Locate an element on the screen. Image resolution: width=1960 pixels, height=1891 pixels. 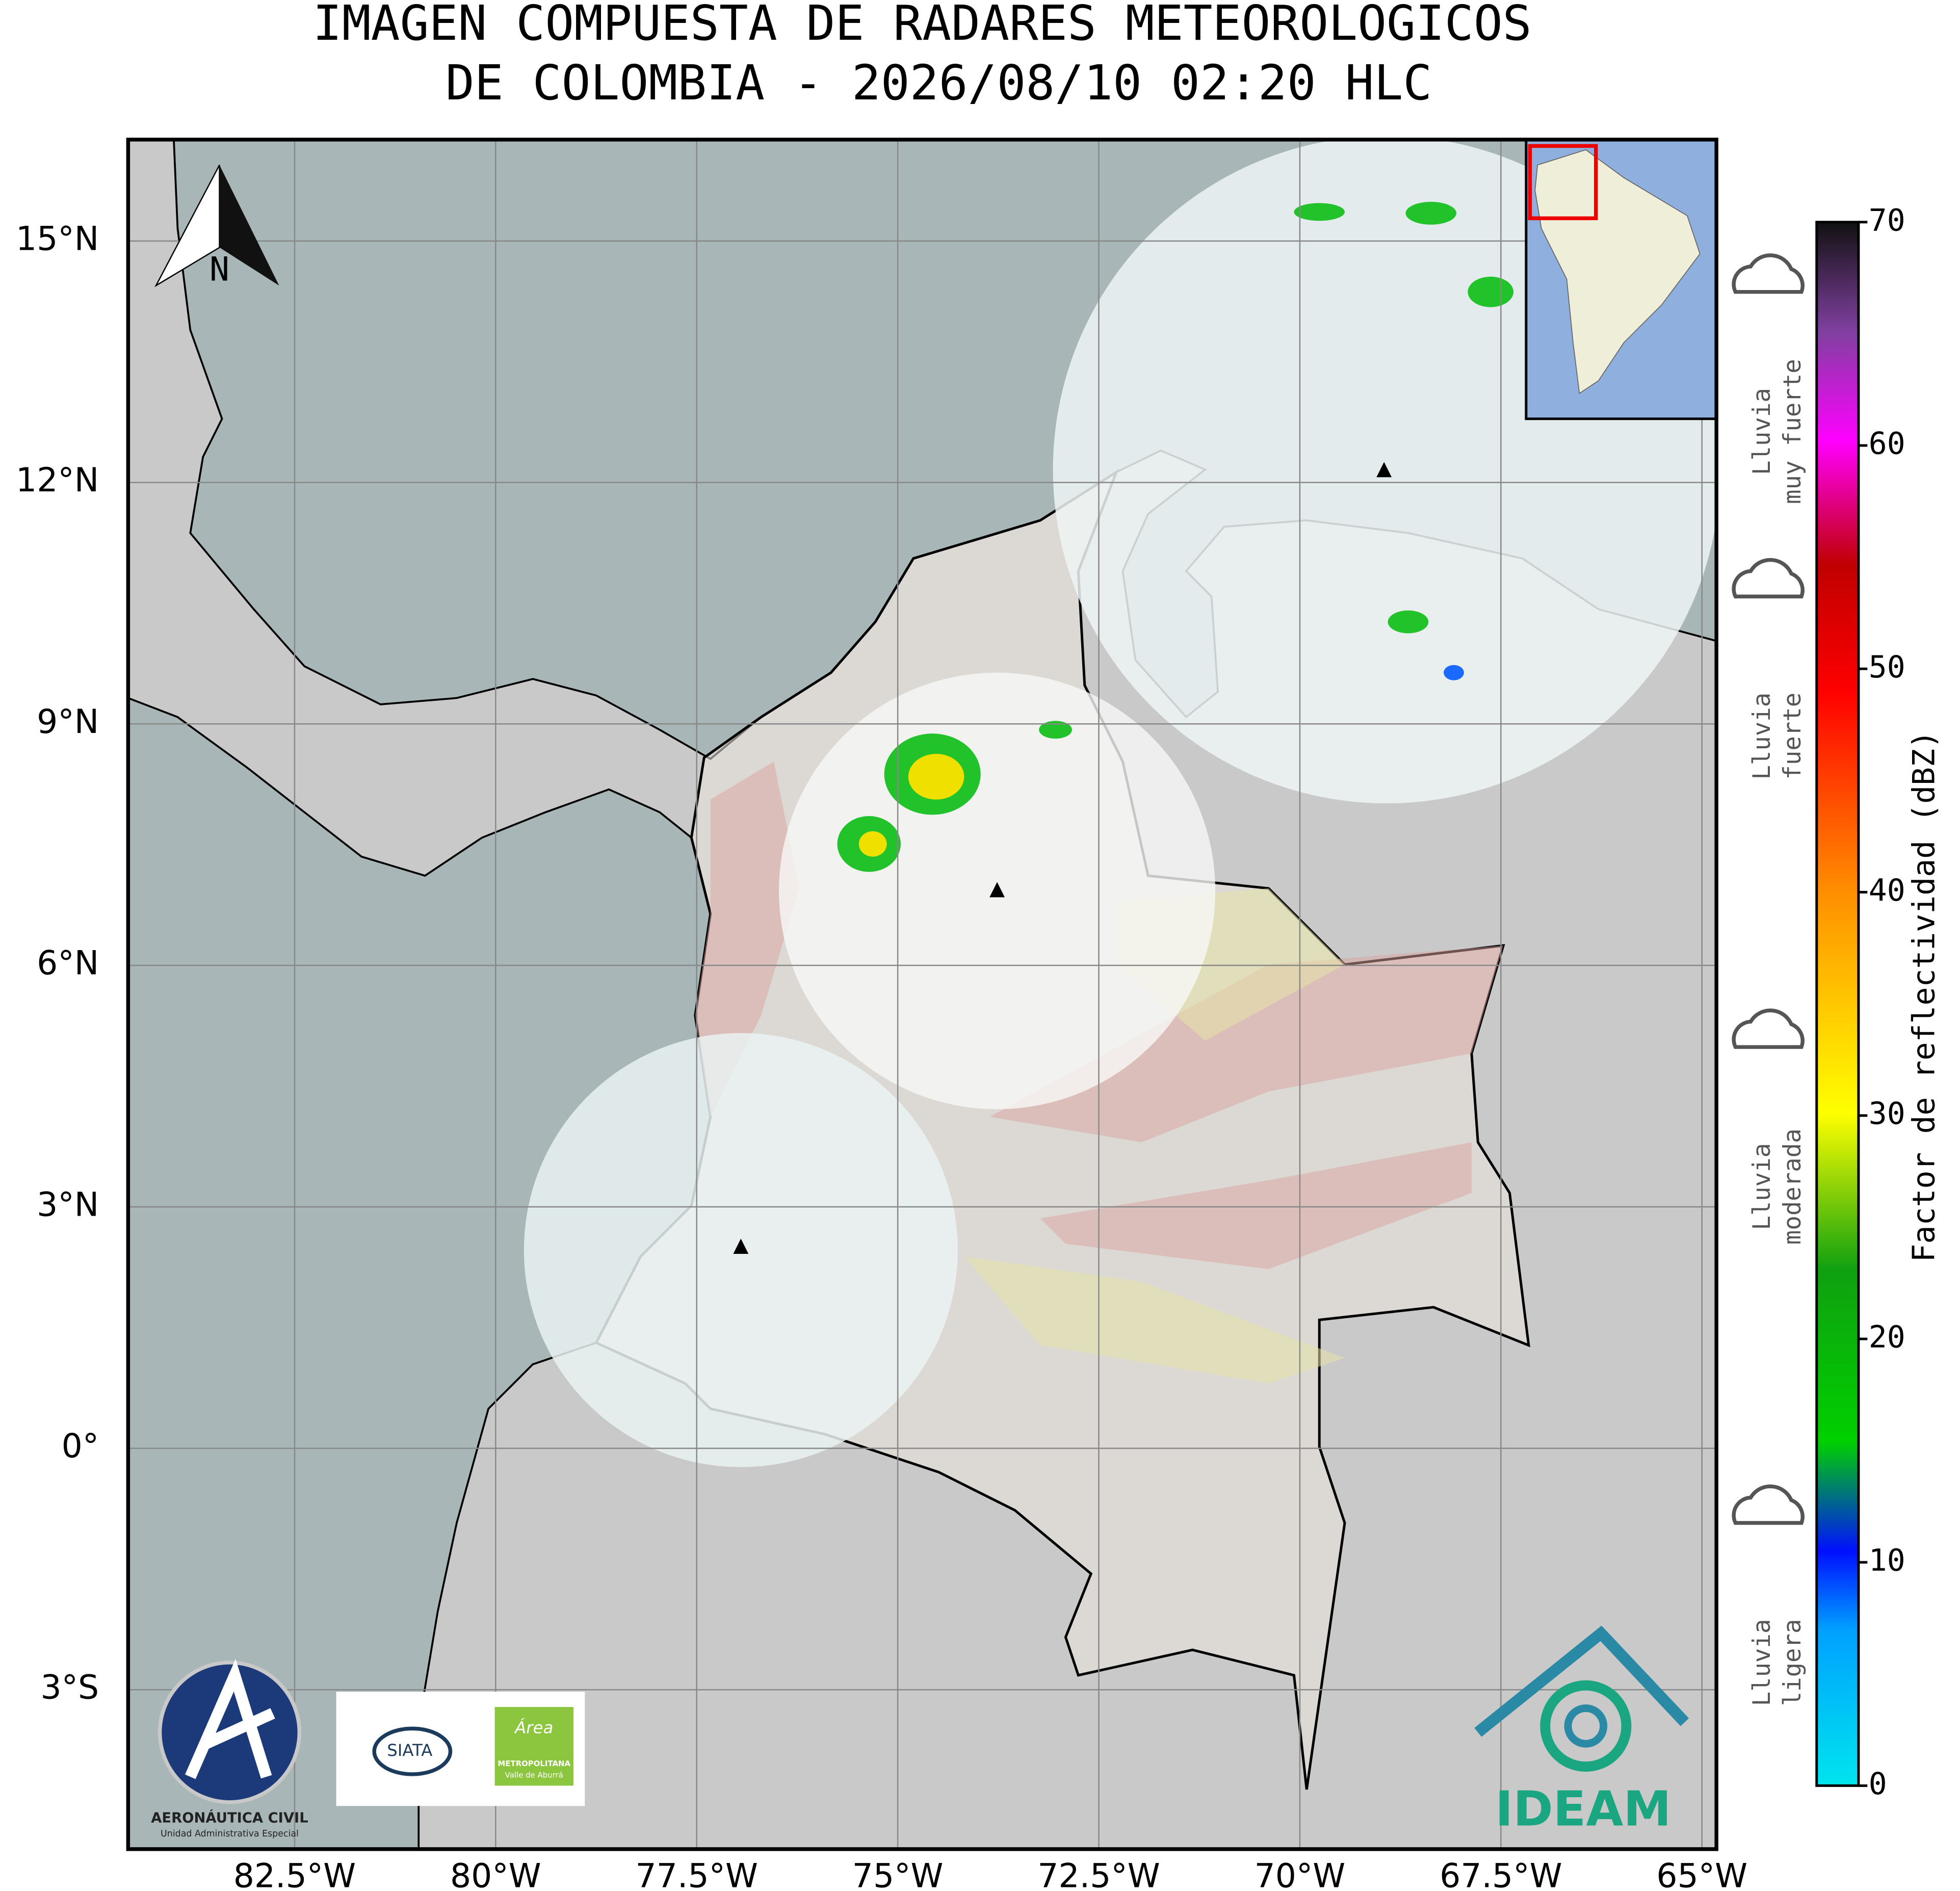
colorbar-tick-label: 20 is located at coordinates (1887, 1337).